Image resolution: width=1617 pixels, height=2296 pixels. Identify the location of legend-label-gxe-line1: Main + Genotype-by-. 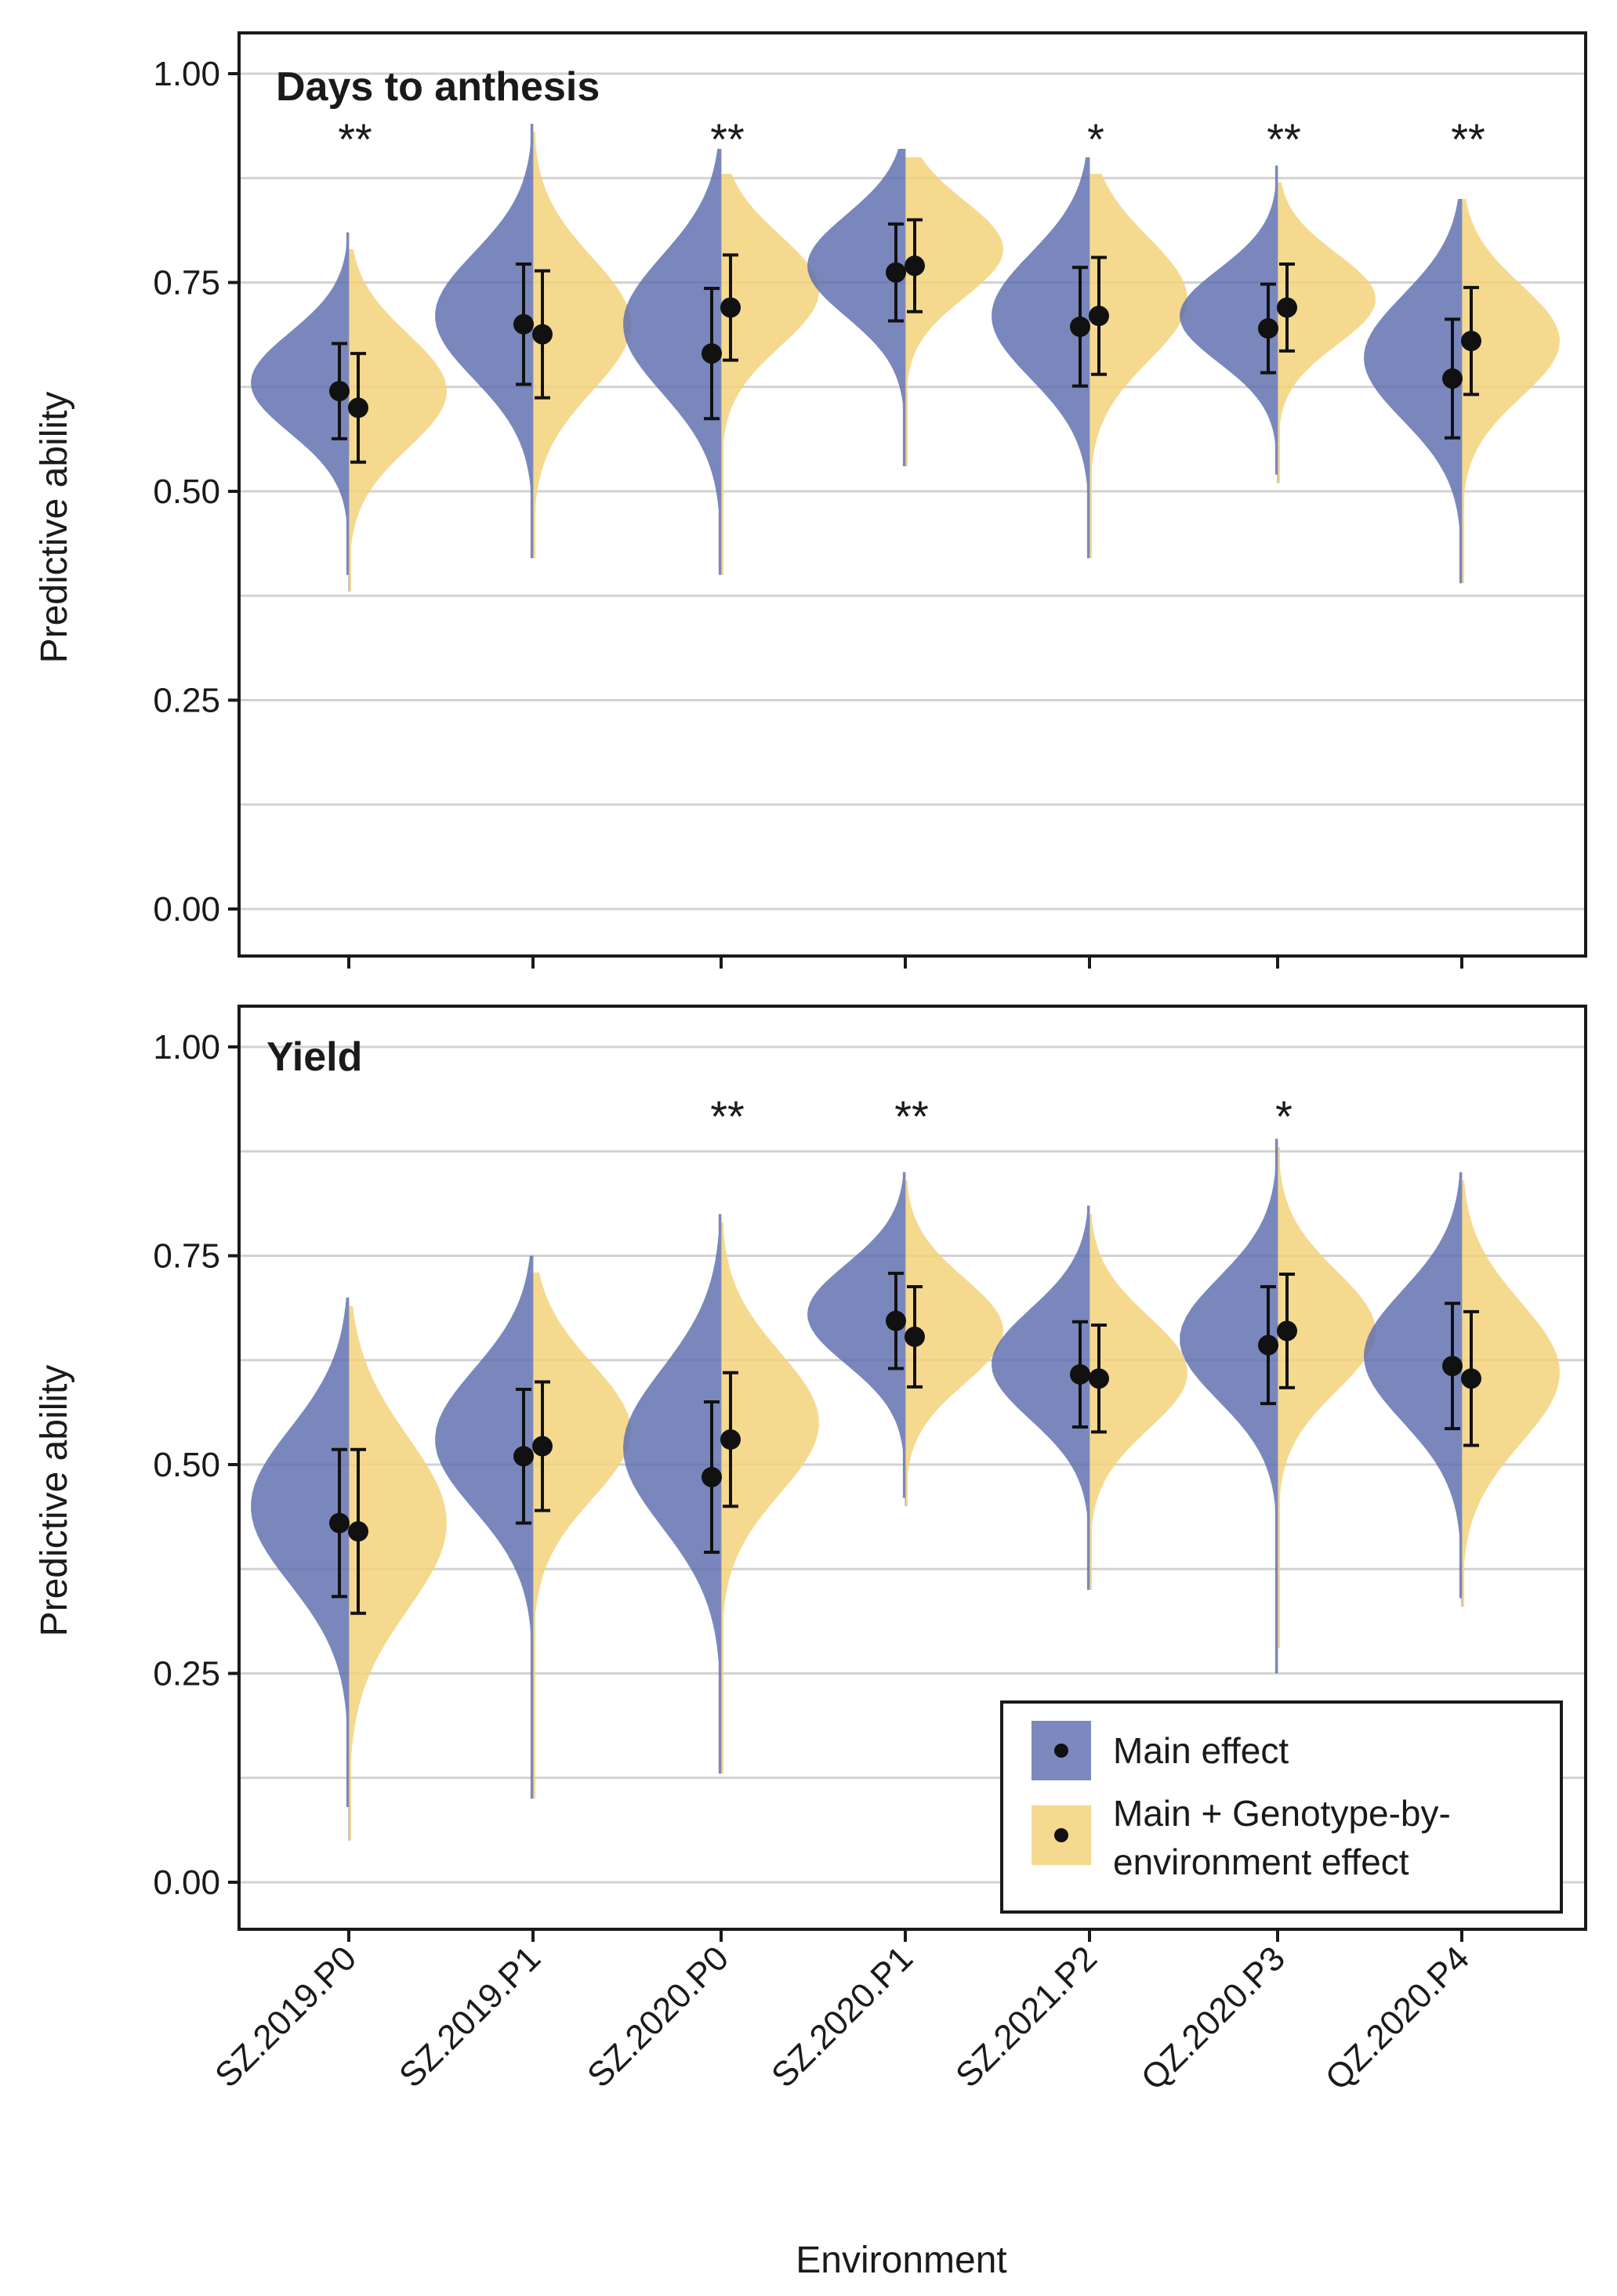
(1282, 1813).